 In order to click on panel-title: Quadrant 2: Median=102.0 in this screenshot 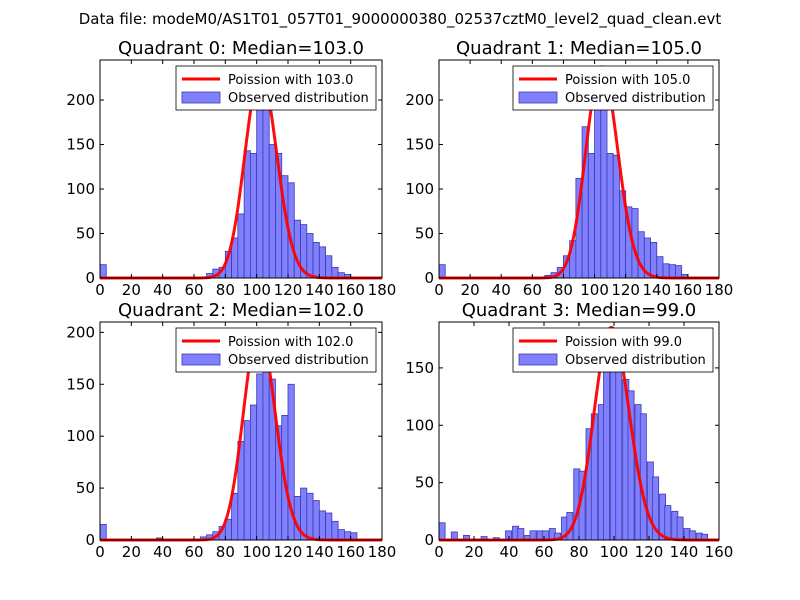, I will do `click(241, 310)`.